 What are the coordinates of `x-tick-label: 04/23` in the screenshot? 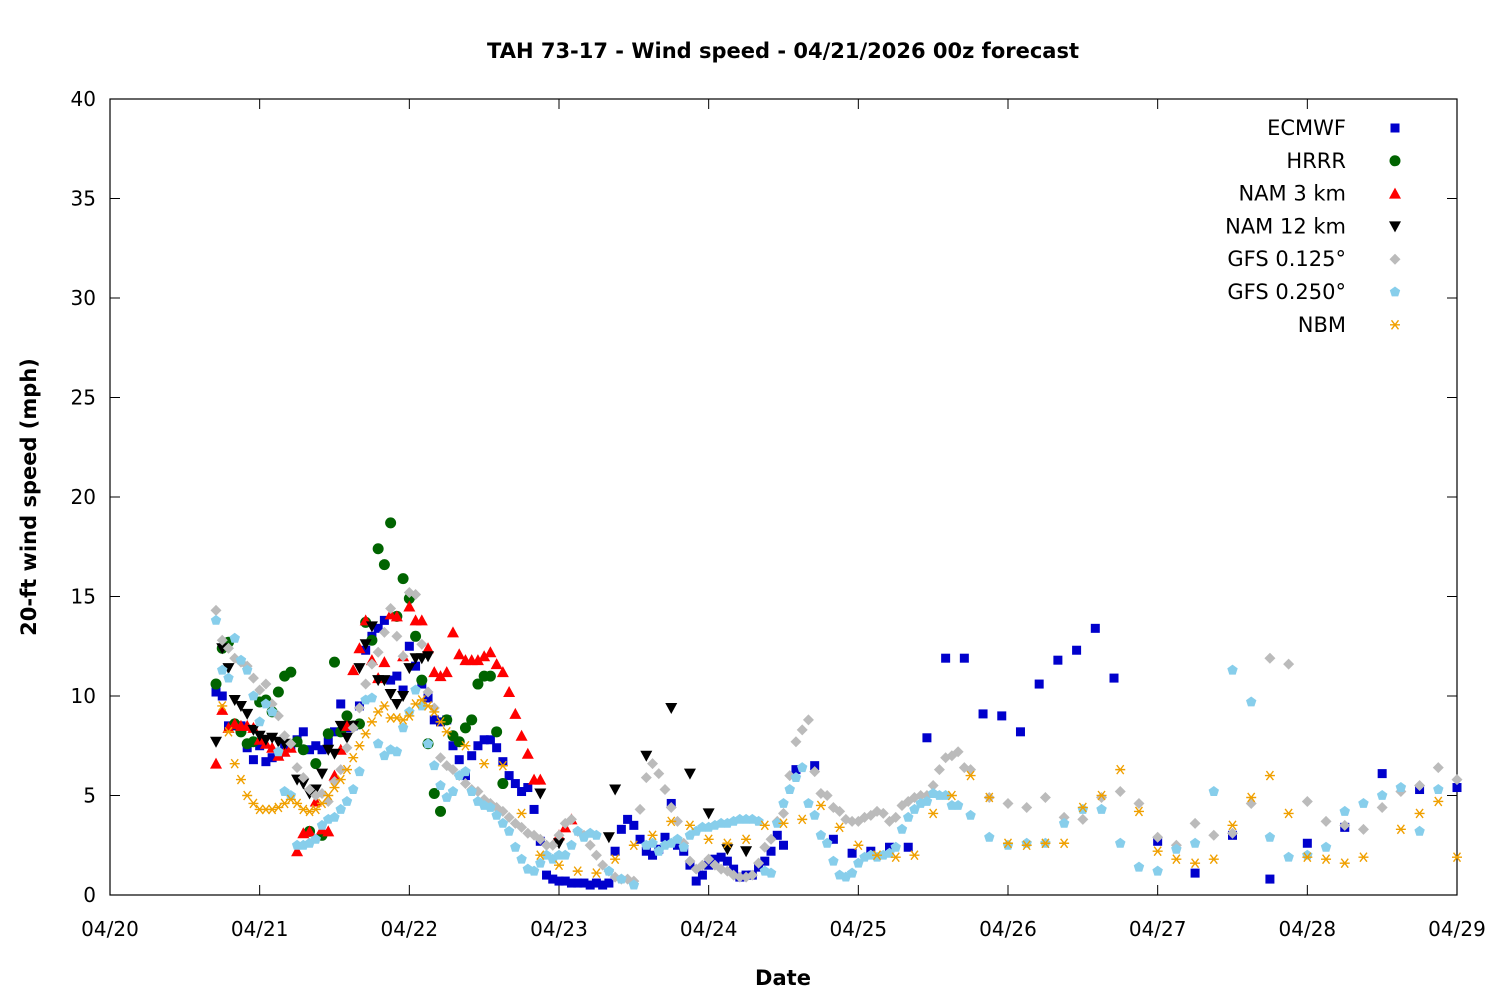 It's located at (559, 929).